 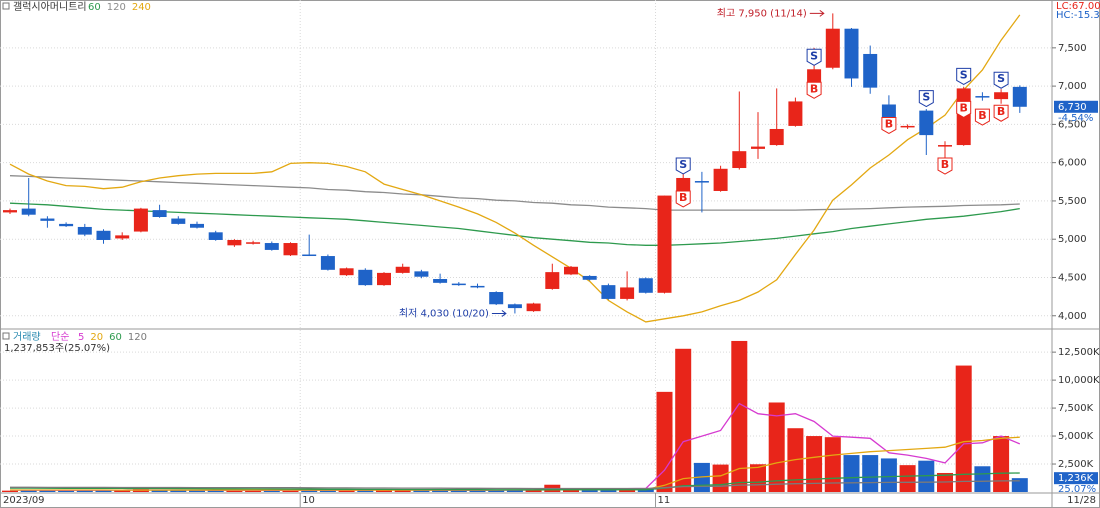 I want to click on legend-entry: 5, so click(x=81, y=337).